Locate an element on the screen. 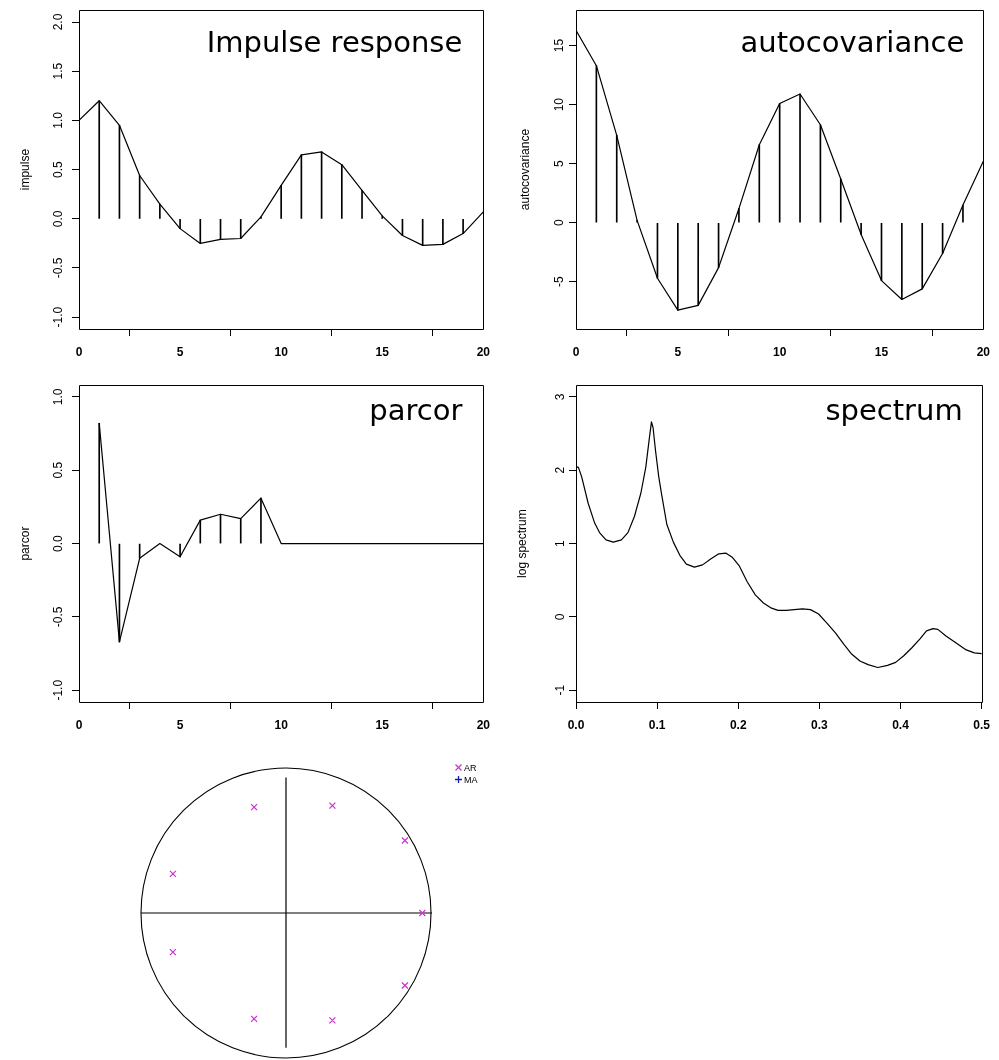 This screenshot has width=999, height=1060. y-tick-label: 10 is located at coordinates (558, 104).